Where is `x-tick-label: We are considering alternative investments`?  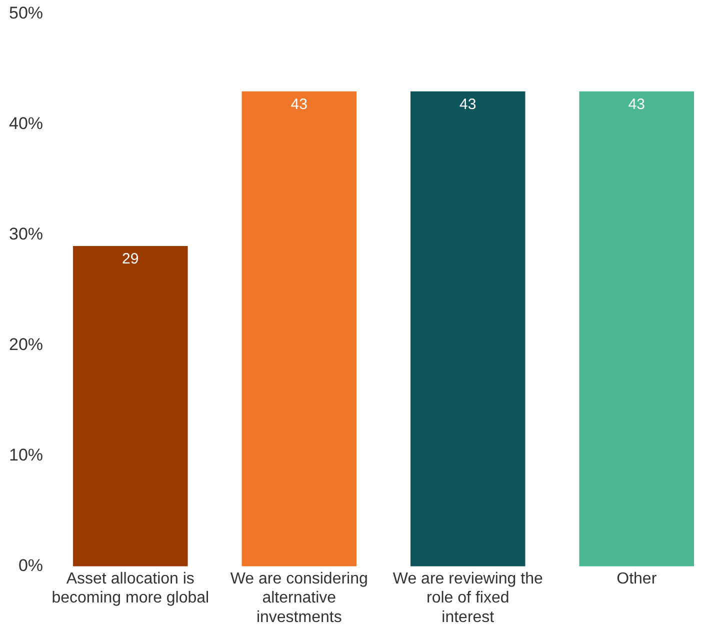
x-tick-label: We are considering alternative investments is located at coordinates (299, 598).